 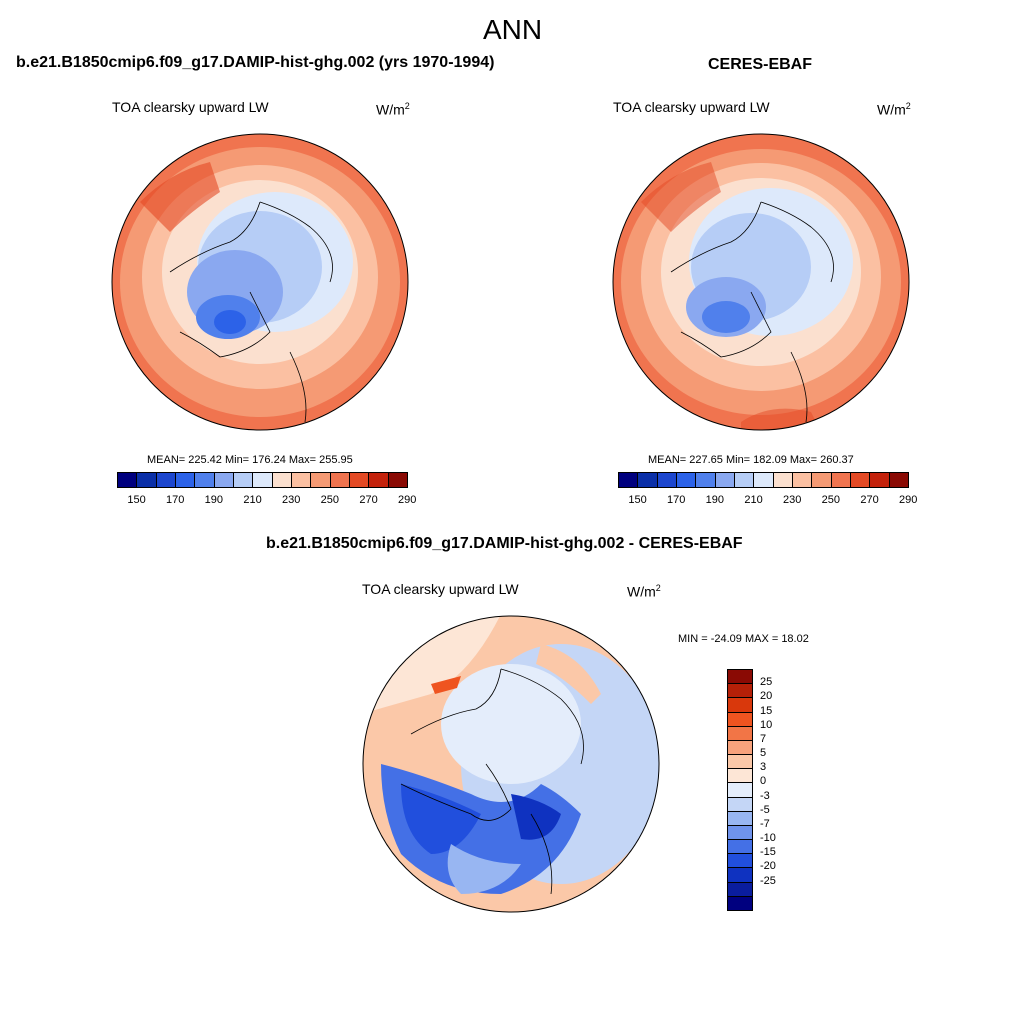 I want to click on panel2-colorbar-labels: 150 170 190 210 230 250 270 290, so click(x=767, y=501).